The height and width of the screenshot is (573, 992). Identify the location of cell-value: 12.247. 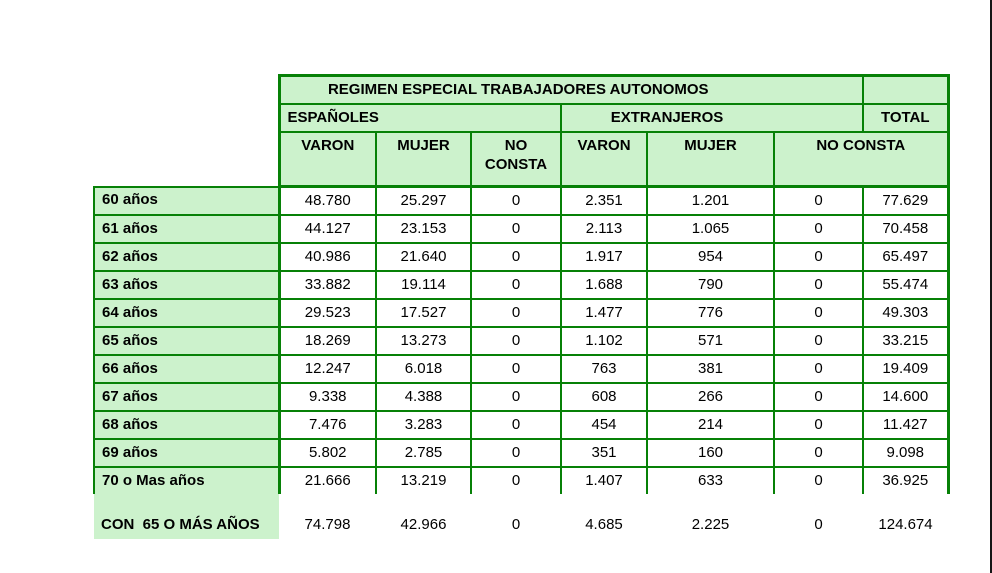
(327, 369).